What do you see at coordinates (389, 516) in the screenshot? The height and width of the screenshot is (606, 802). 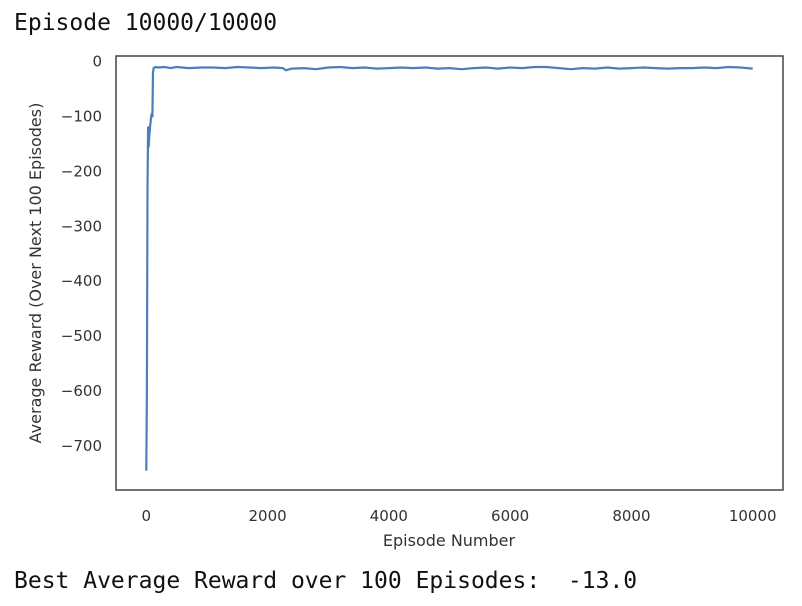 I see `x-tick-label: 4000` at bounding box center [389, 516].